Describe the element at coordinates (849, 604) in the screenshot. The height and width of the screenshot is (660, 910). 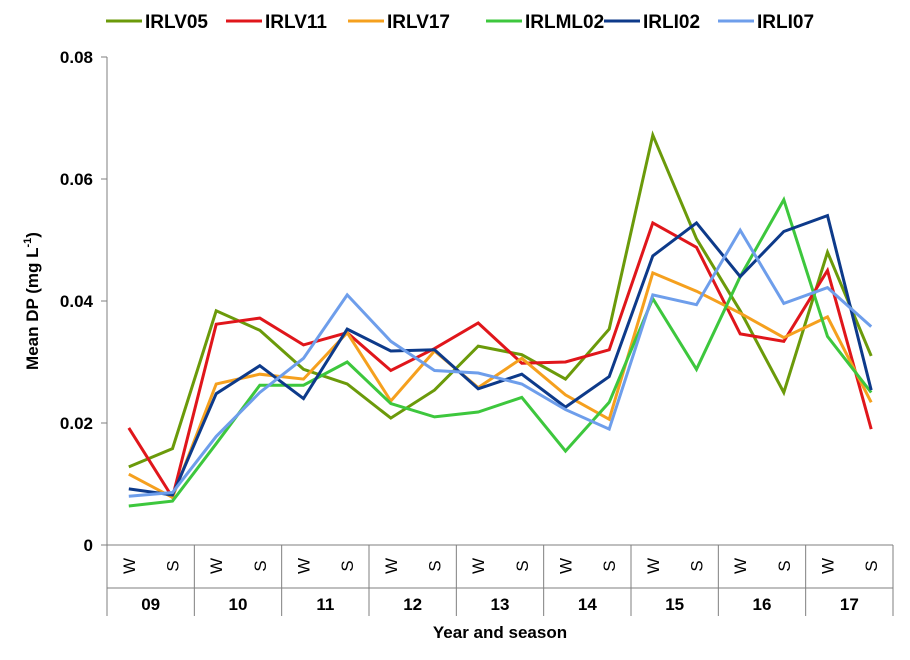
I see `x-year-label: 17` at that location.